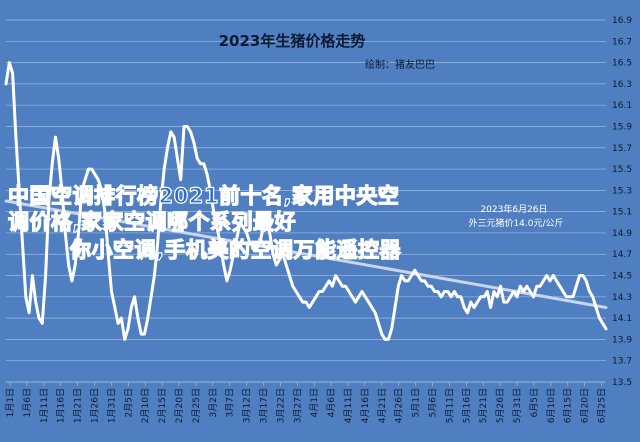  What do you see at coordinates (399, 405) in the screenshot?
I see `x-tick-label: 4月26日` at bounding box center [399, 405].